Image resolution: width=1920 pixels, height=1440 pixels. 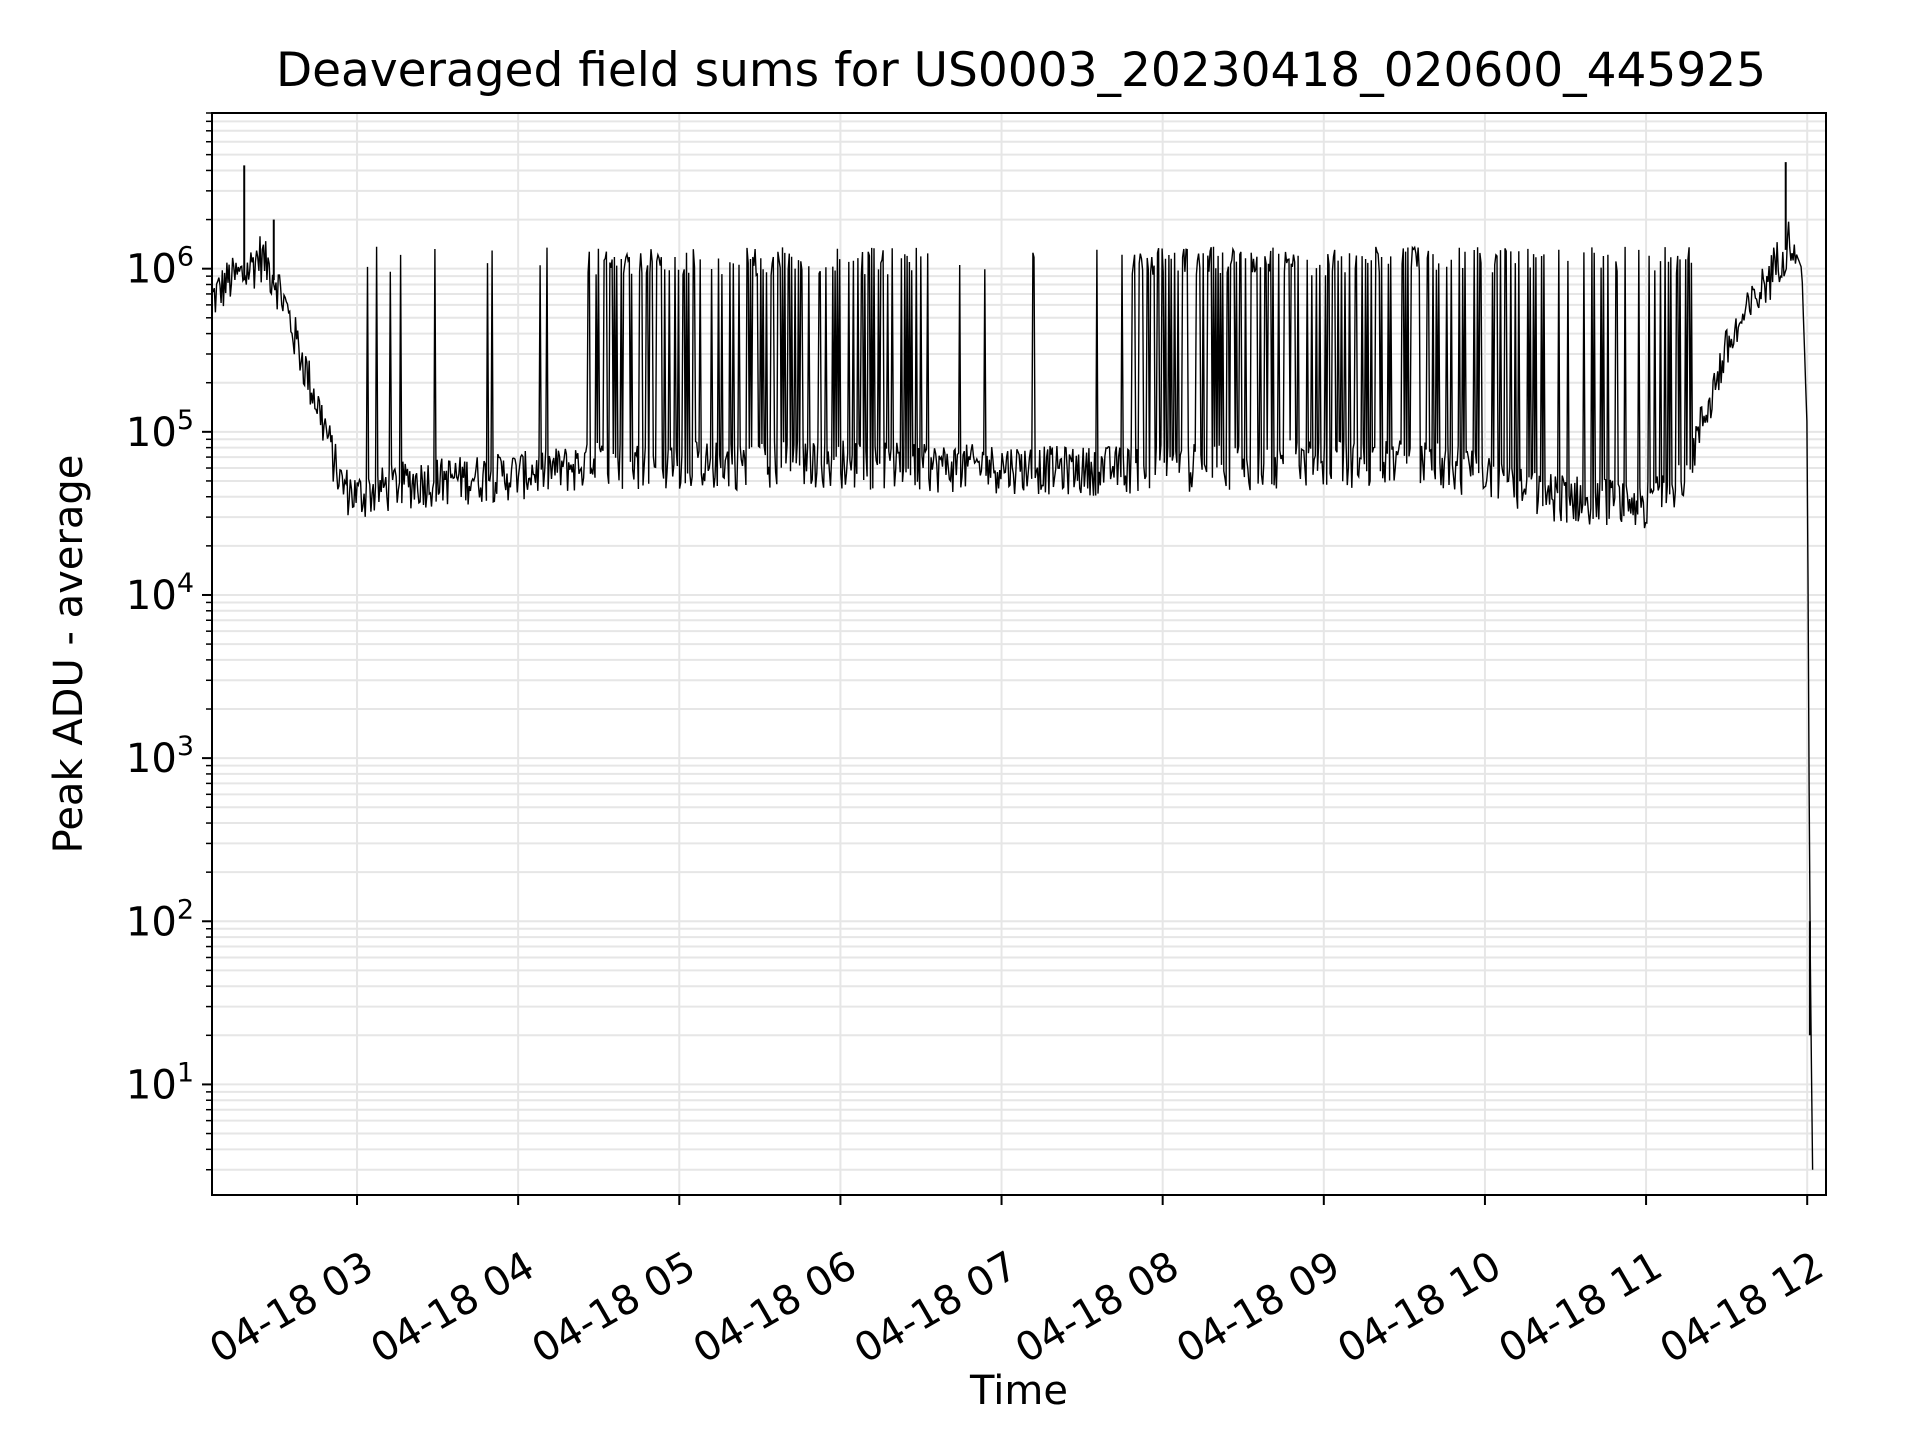 What do you see at coordinates (1018, 1391) in the screenshot?
I see `x-axis-label: Time` at bounding box center [1018, 1391].